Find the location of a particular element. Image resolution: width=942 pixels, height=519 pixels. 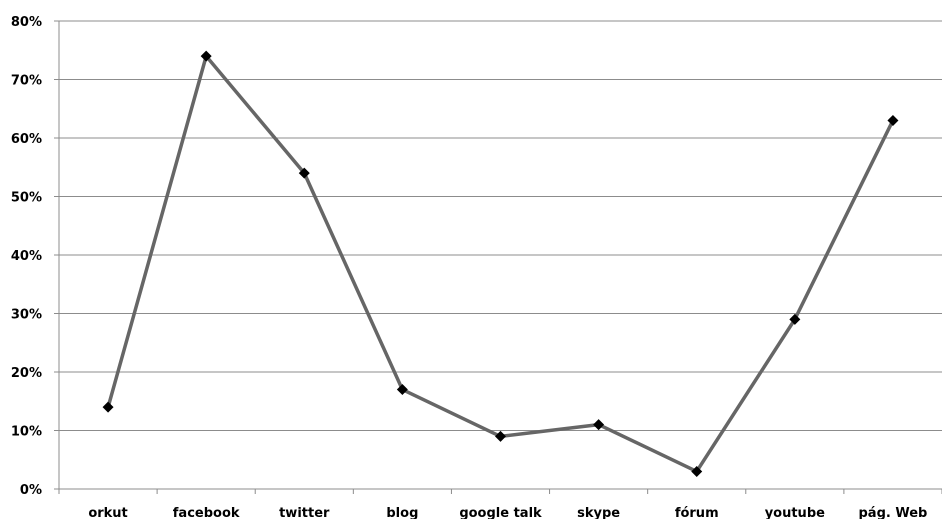

x-tick-label: fórum is located at coordinates (697, 512).